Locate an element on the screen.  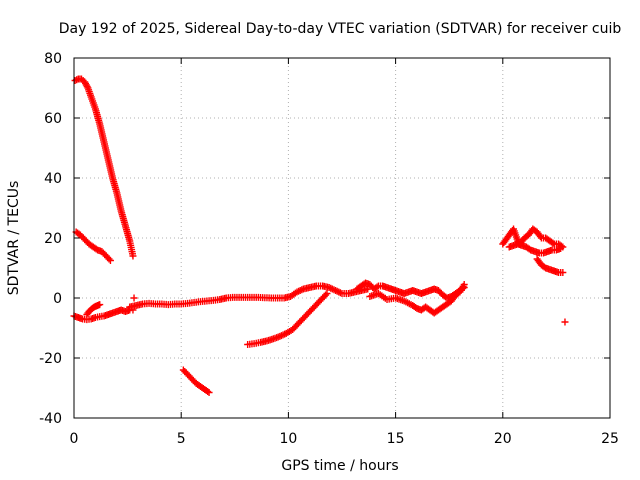
x-tick-label: 15 is located at coordinates (396, 439).